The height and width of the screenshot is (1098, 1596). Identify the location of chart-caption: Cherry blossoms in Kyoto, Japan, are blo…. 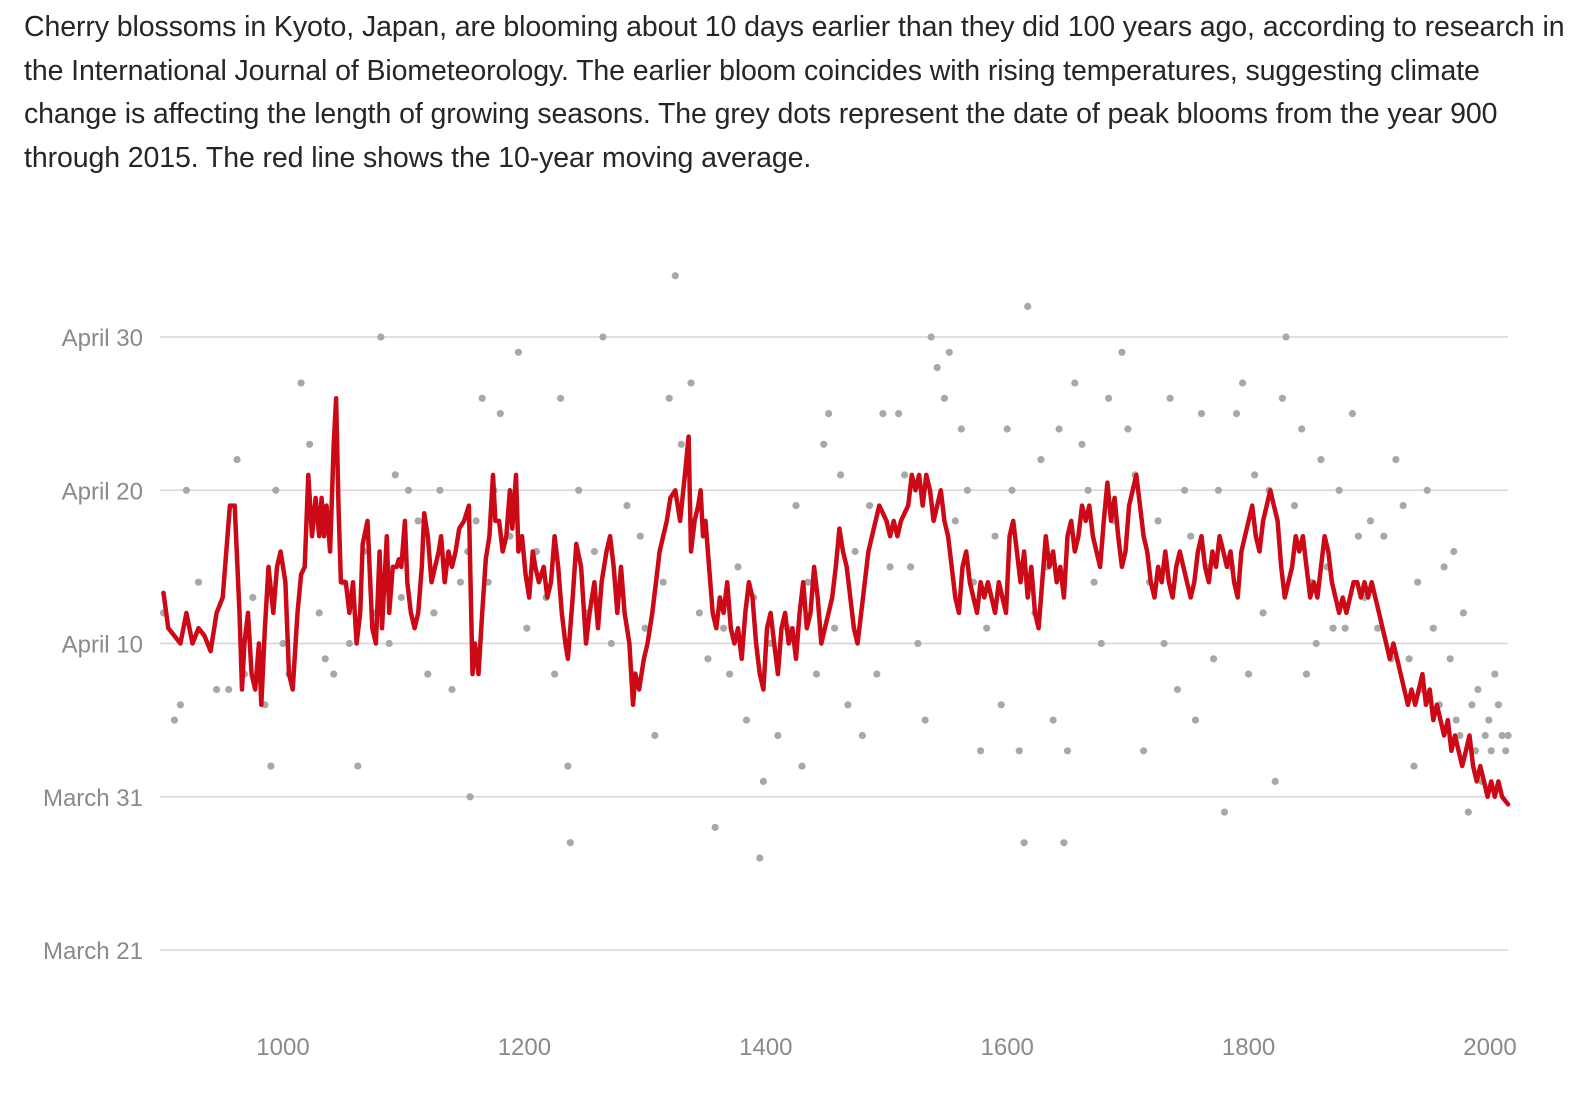
(794, 92).